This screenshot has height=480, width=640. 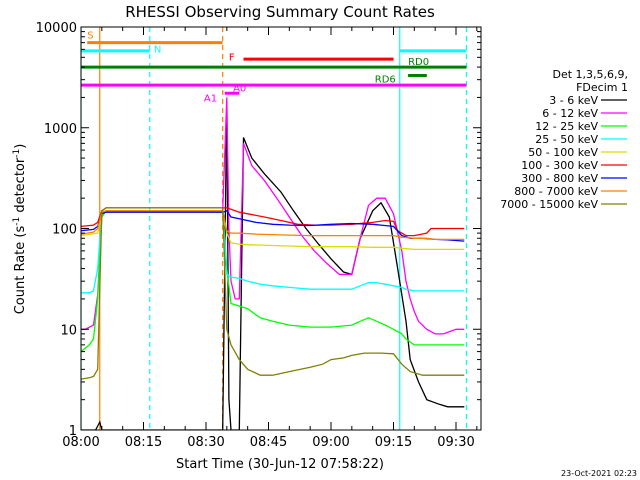 What do you see at coordinates (602, 87) in the screenshot?
I see `legend-header-line2: FDecim 1` at bounding box center [602, 87].